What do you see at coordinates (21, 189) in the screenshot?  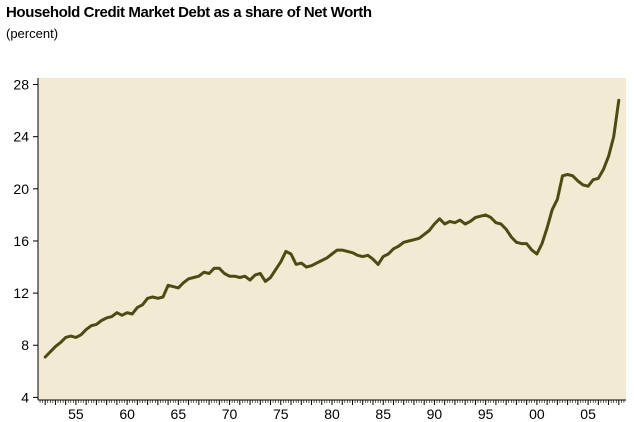 I see `y-tick-label: 20` at bounding box center [21, 189].